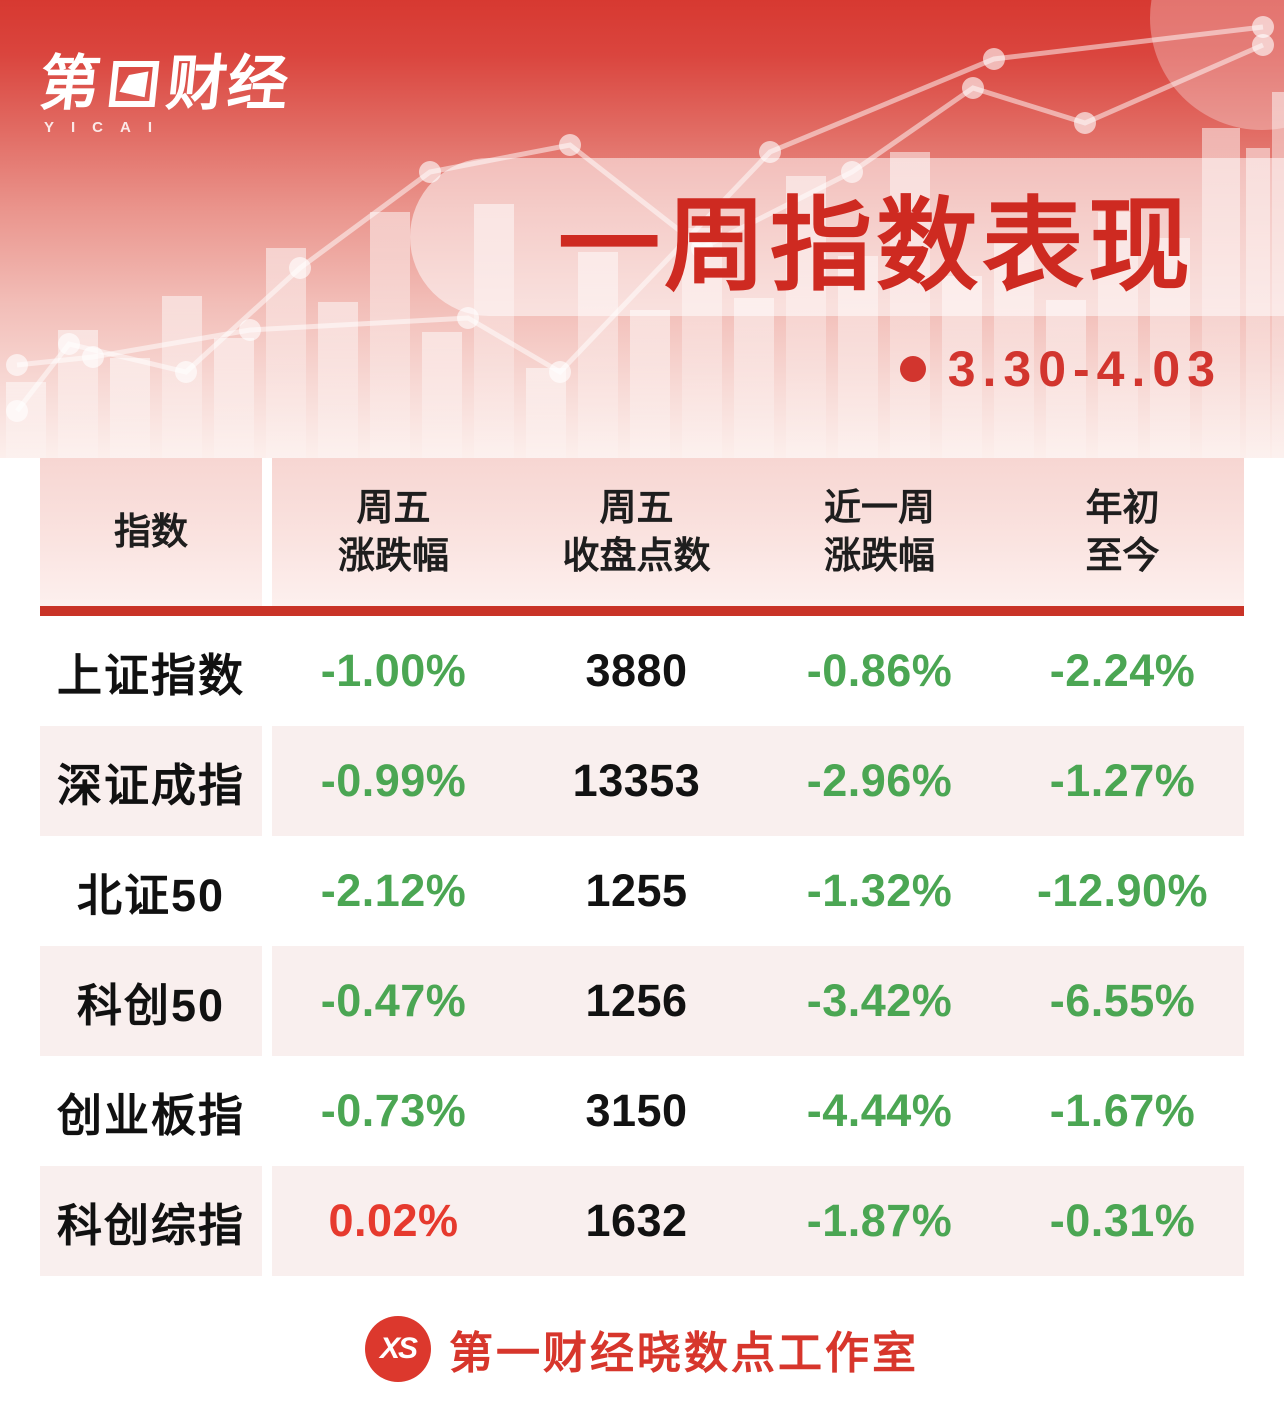 The width and height of the screenshot is (1284, 1412). What do you see at coordinates (393, 780) in the screenshot?
I see `fri-change-cell: -0.99%` at bounding box center [393, 780].